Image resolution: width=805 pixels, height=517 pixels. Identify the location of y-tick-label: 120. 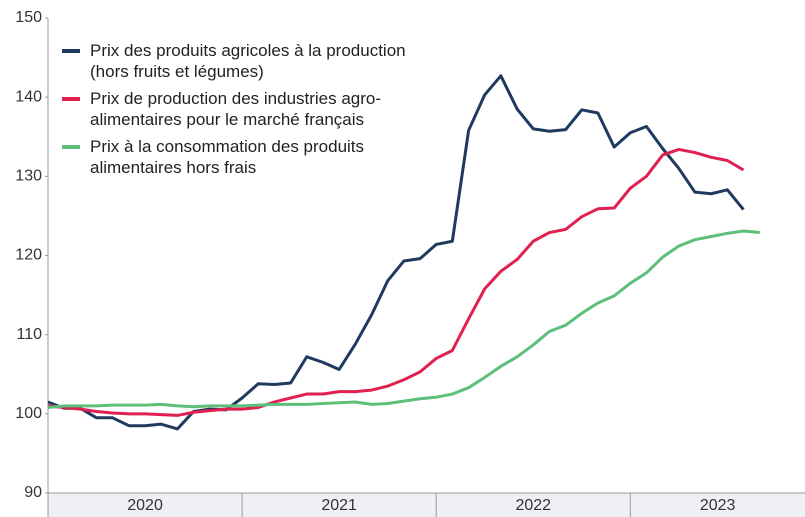
(28, 255).